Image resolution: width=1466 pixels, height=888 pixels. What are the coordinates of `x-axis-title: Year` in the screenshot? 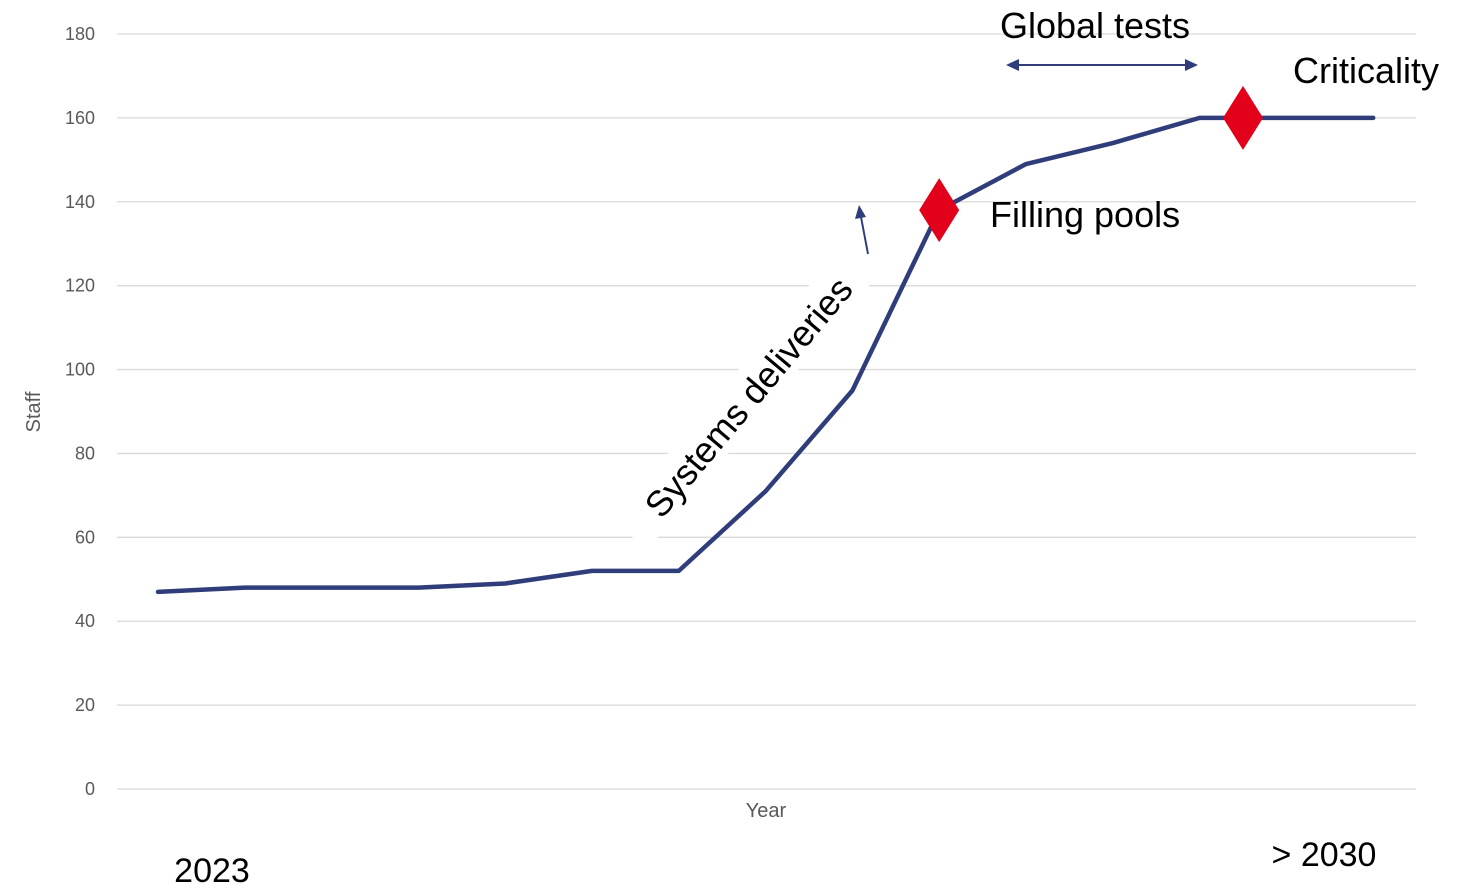 It's located at (766, 811).